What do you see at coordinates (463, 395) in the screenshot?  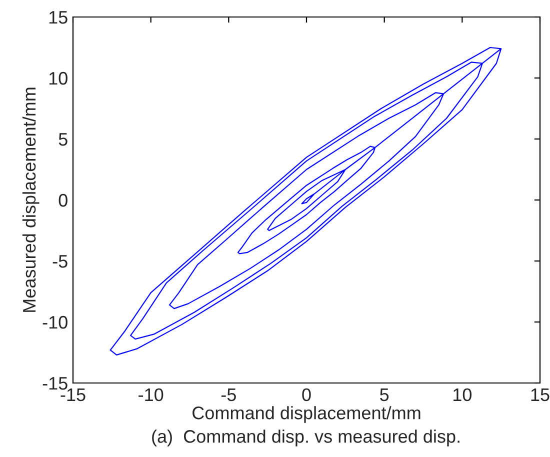 I see `x-tick-label: 10` at bounding box center [463, 395].